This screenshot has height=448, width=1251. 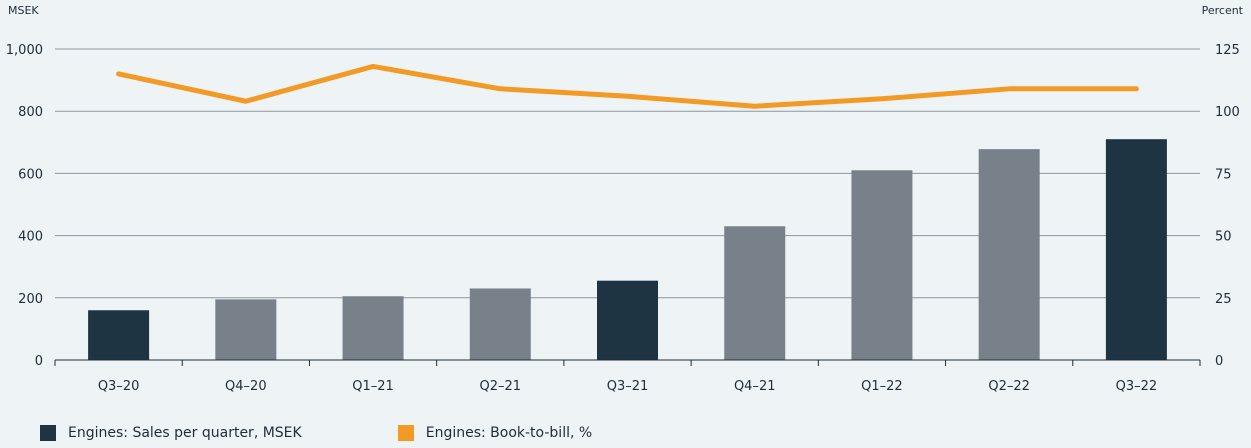 I want to click on x-tick-label: Q4–21, so click(x=755, y=386).